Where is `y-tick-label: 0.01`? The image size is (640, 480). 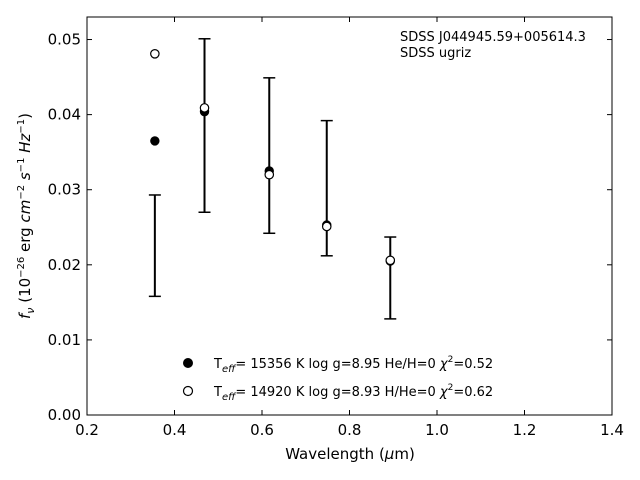 y-tick-label: 0.01 is located at coordinates (64, 340).